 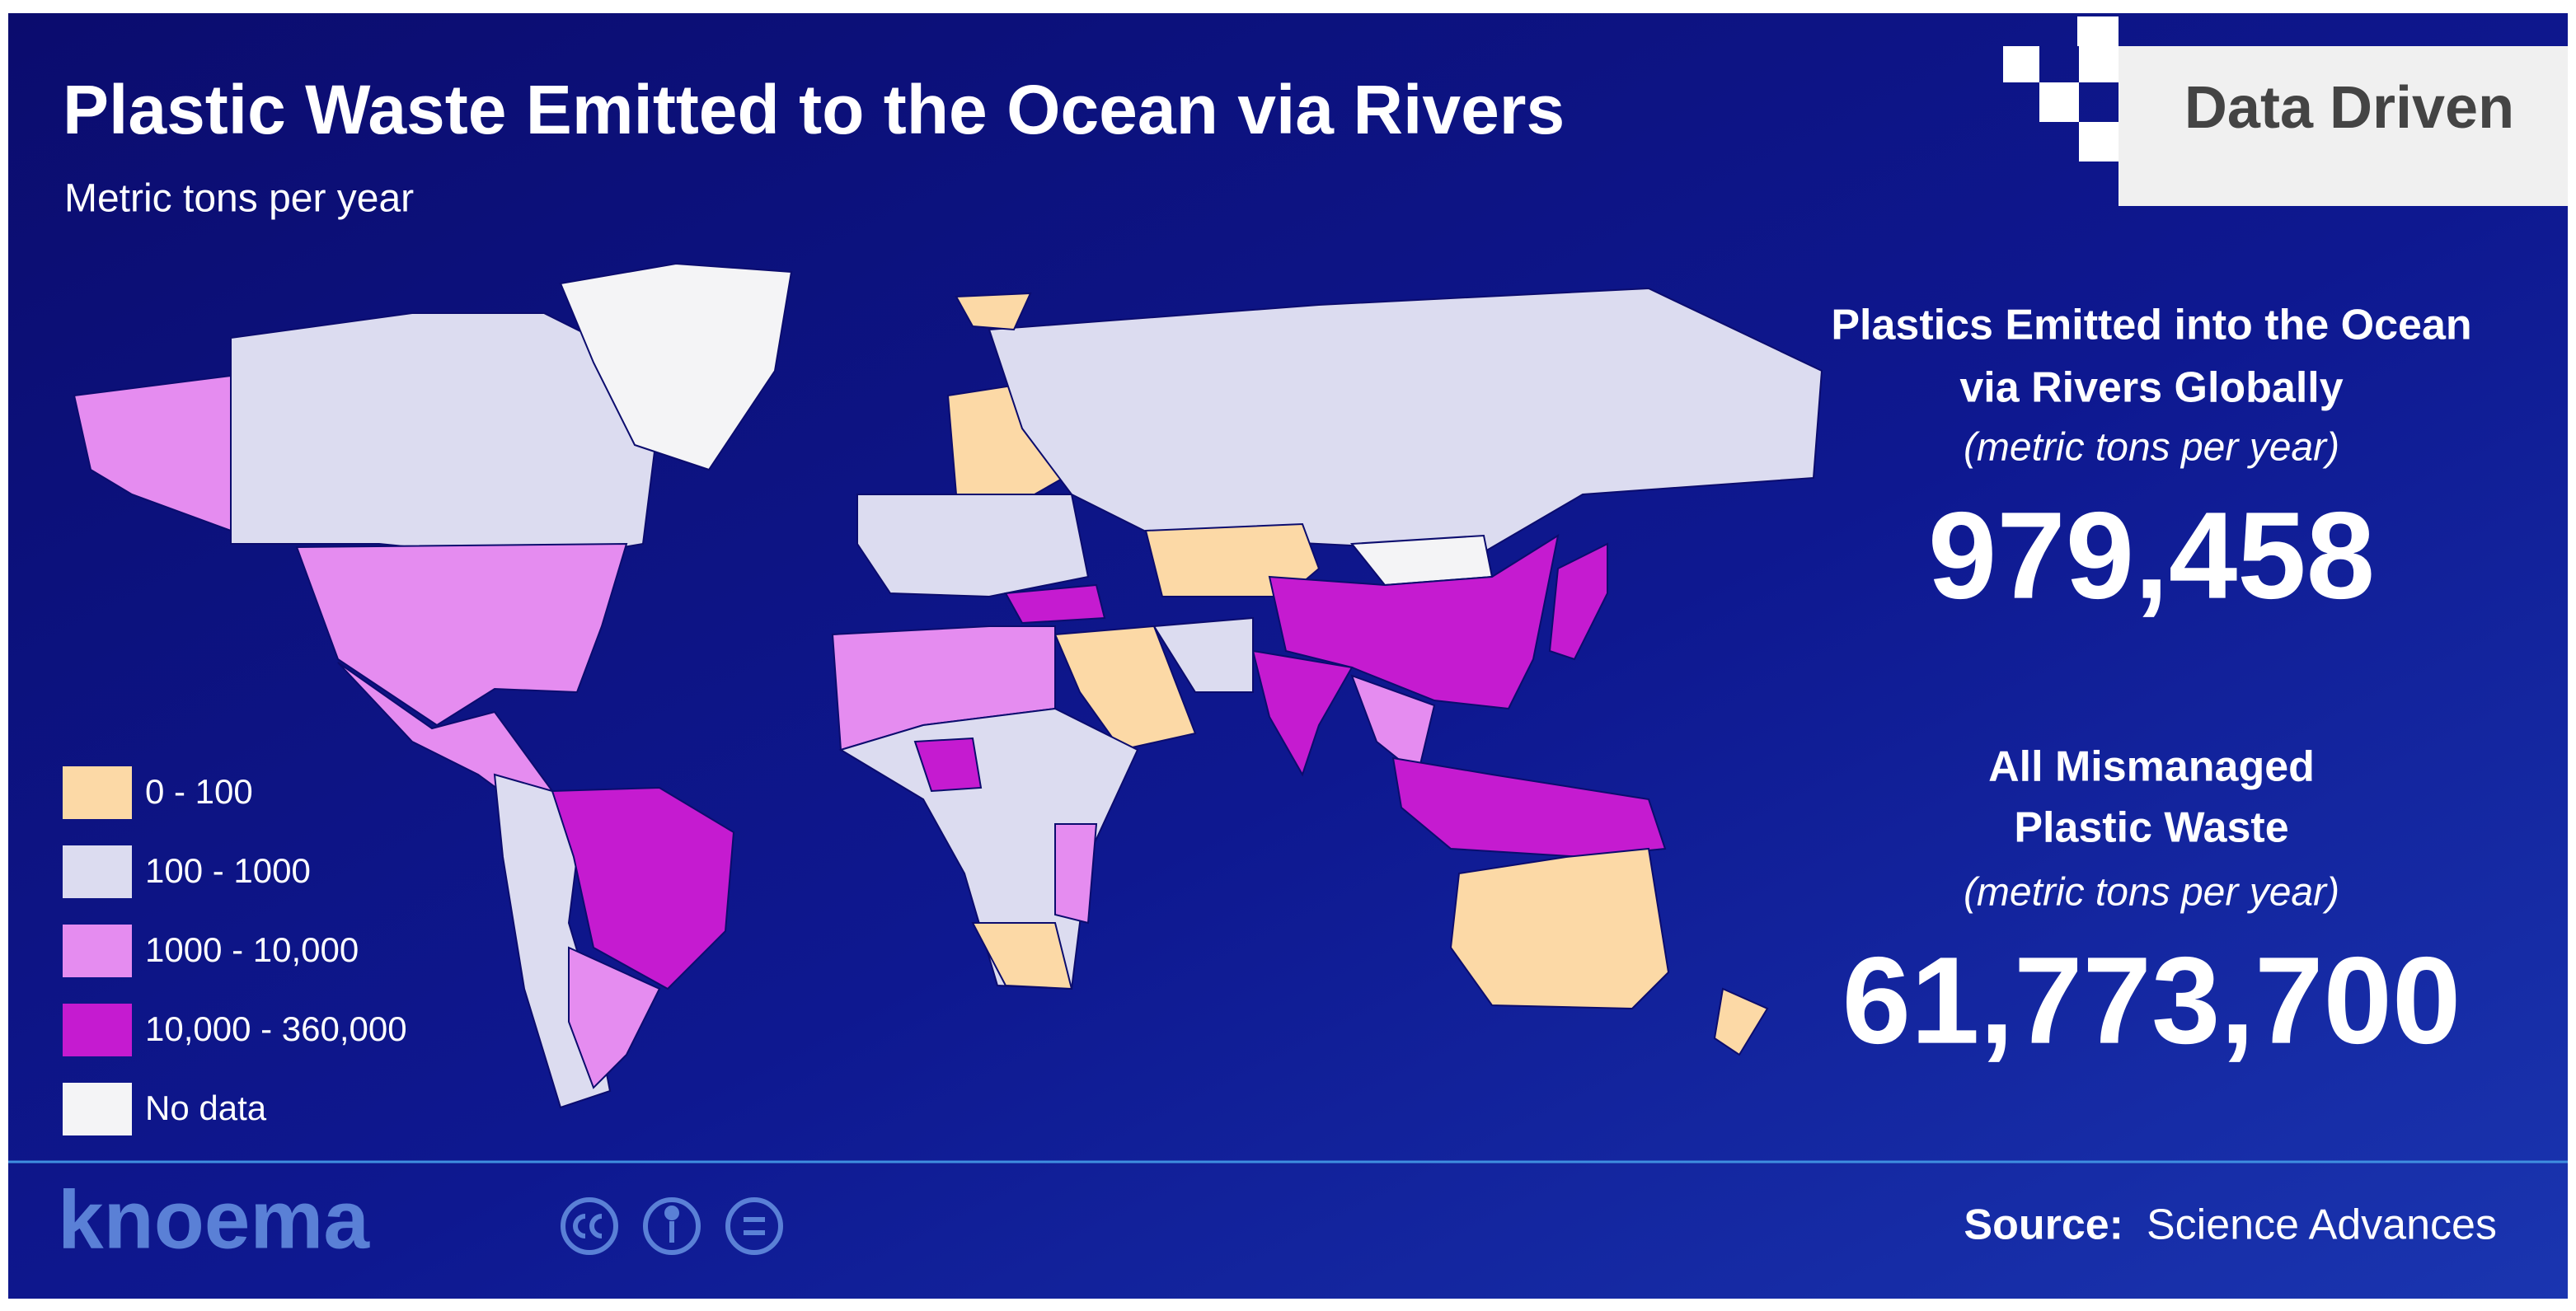 What do you see at coordinates (2152, 767) in the screenshot?
I see `stat-heading: All Mismanaged` at bounding box center [2152, 767].